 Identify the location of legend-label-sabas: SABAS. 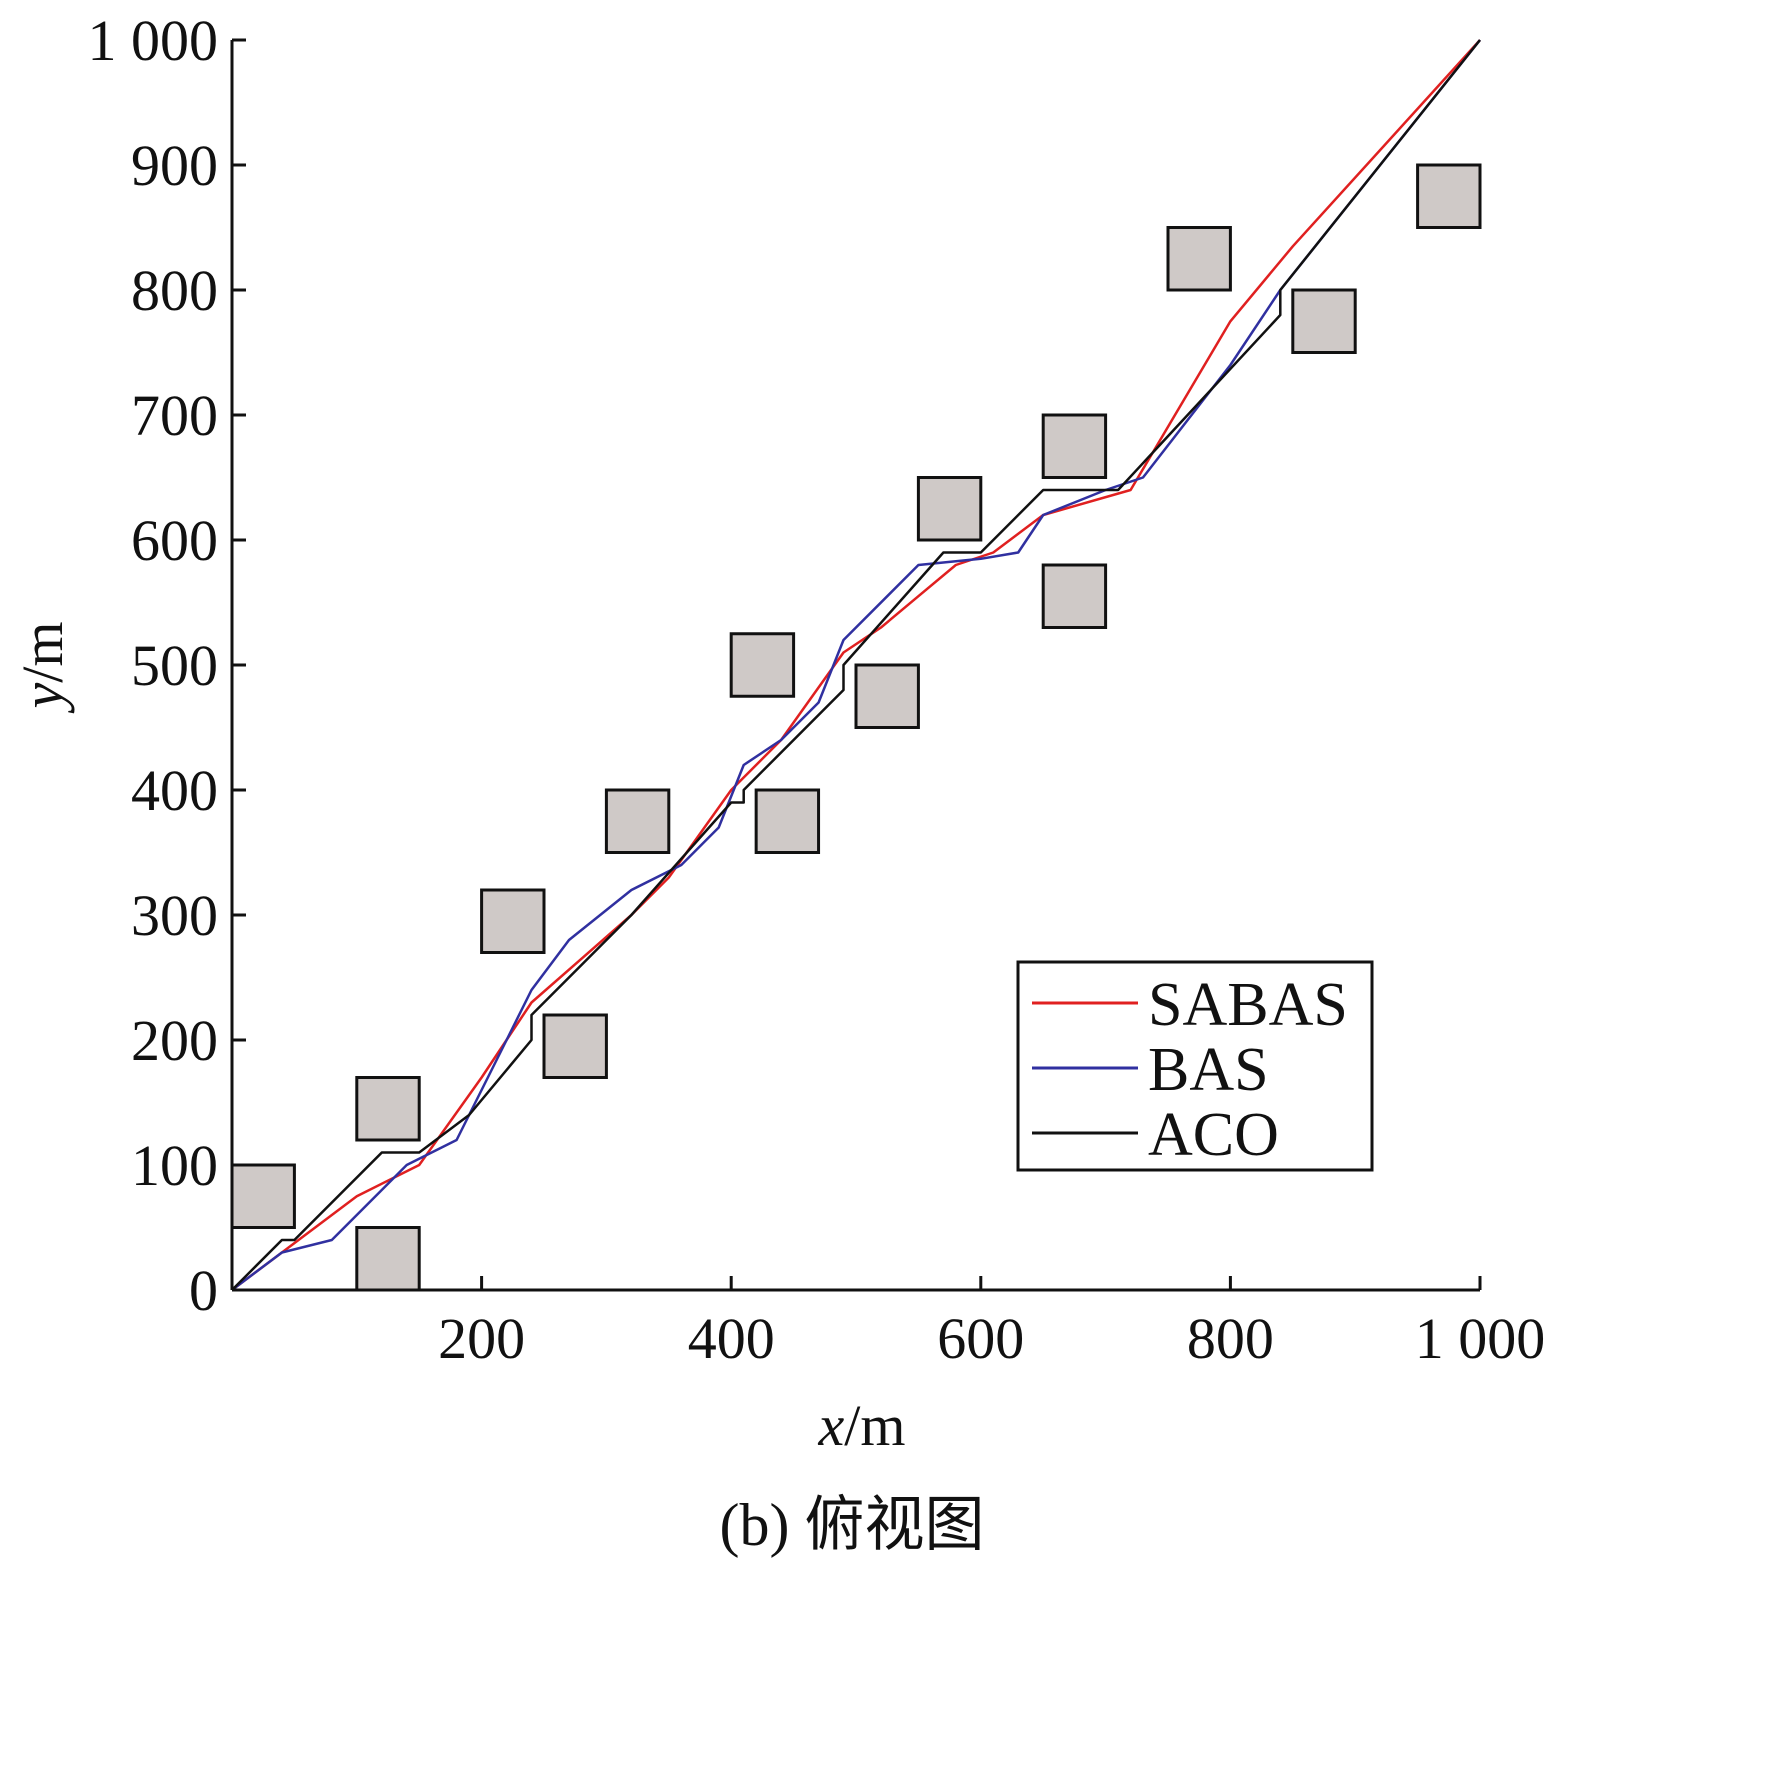
(1248, 1005).